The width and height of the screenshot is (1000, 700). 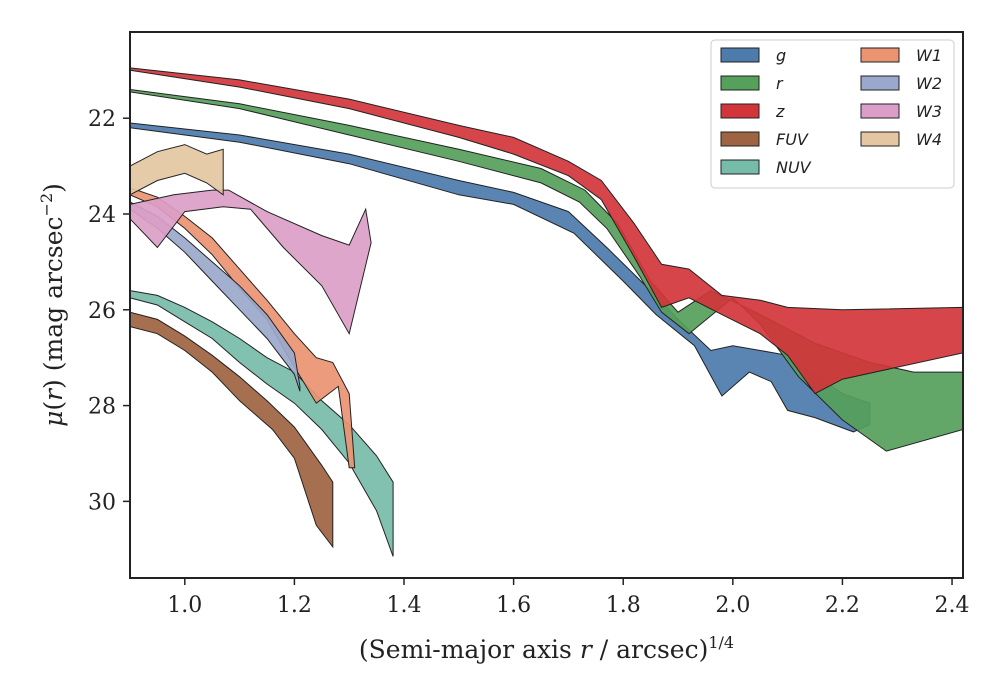 What do you see at coordinates (880, 111) in the screenshot?
I see `legend-swatch-w3` at bounding box center [880, 111].